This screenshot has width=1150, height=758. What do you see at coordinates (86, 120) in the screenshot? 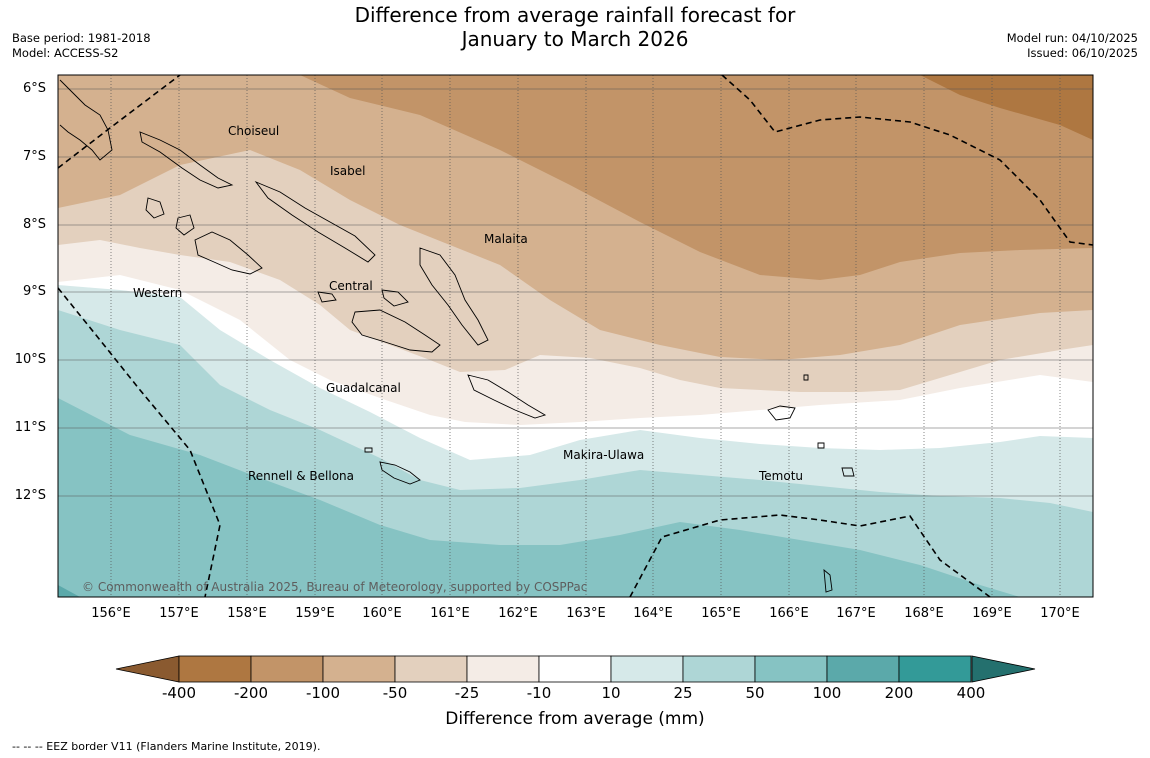
I see `island-bougainville` at bounding box center [86, 120].